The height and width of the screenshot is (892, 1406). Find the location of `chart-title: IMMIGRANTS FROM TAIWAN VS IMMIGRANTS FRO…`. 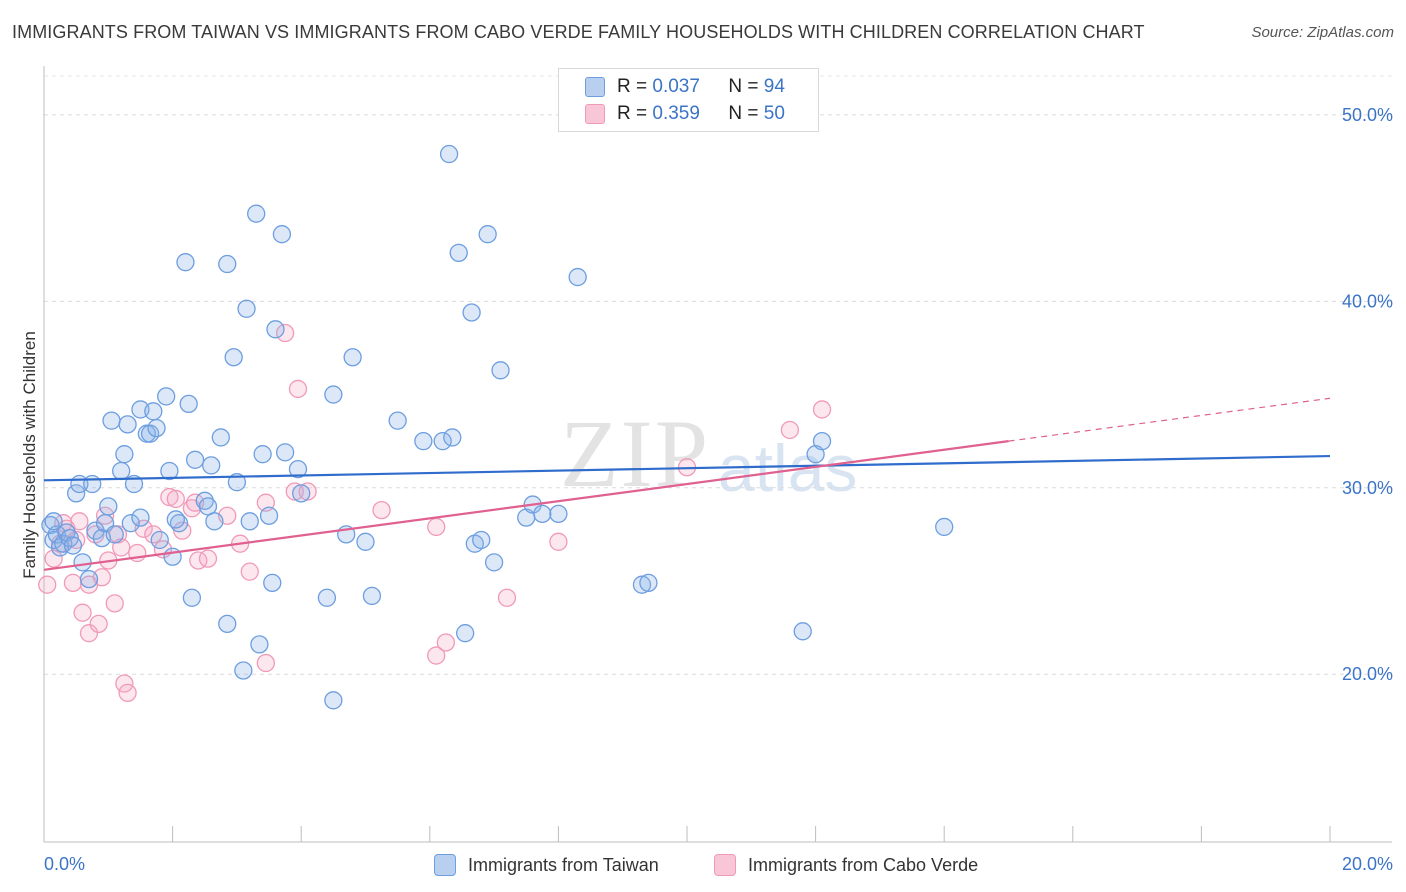

chart-title: IMMIGRANTS FROM TAIWAN VS IMMIGRANTS FRO… is located at coordinates (578, 32).